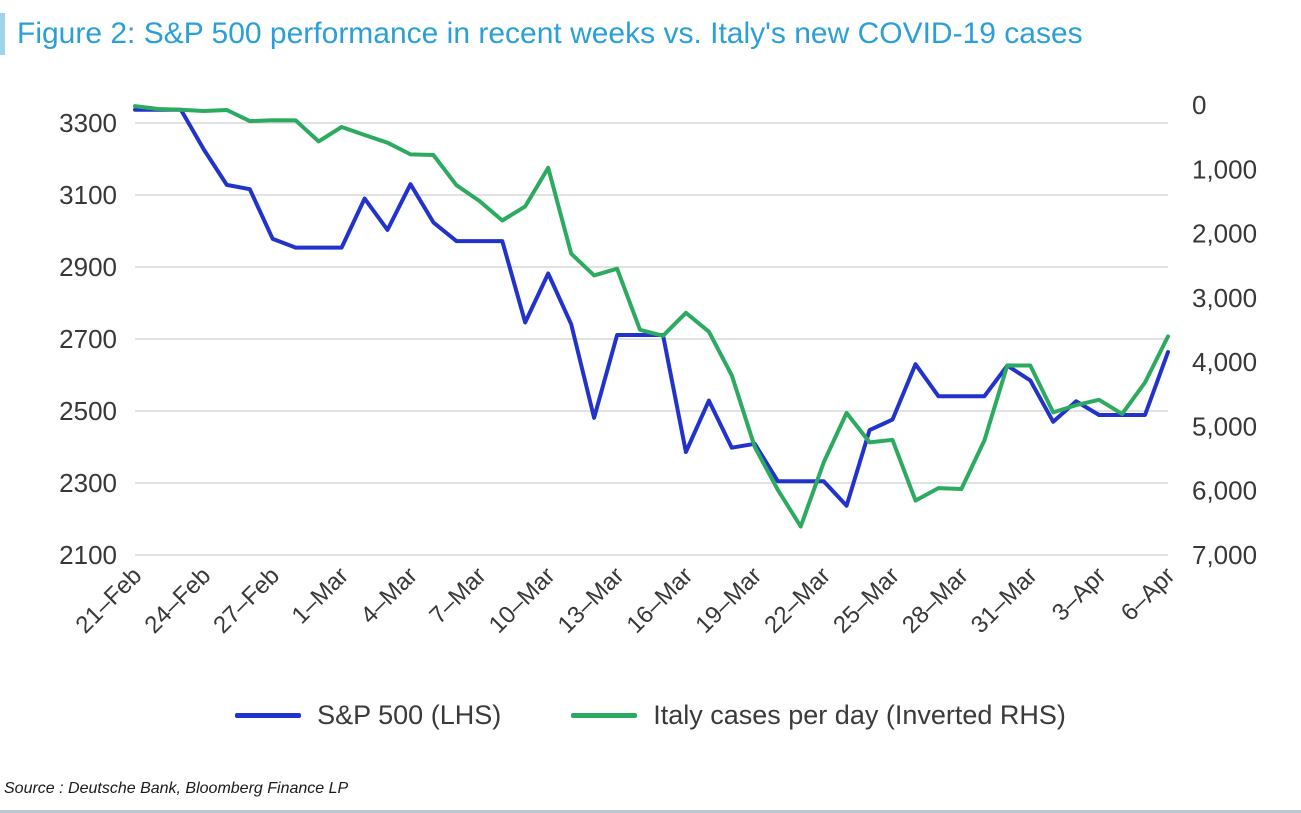 The height and width of the screenshot is (813, 1301). What do you see at coordinates (246, 600) in the screenshot?
I see `x-axis-tick: 27–Feb` at bounding box center [246, 600].